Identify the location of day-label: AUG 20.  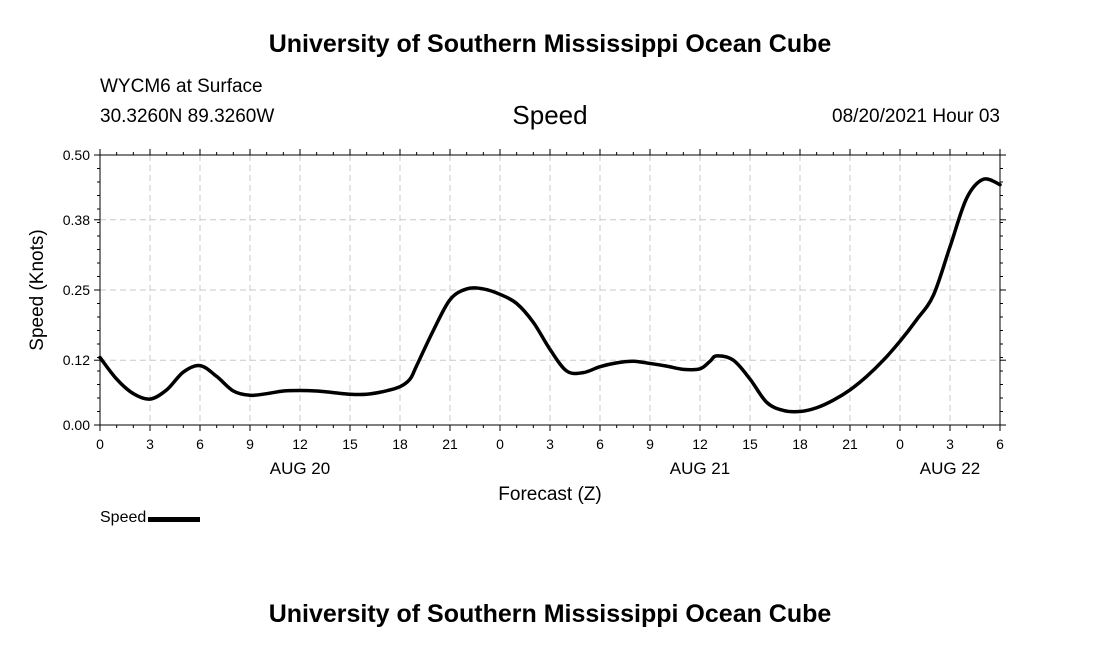
(300, 468).